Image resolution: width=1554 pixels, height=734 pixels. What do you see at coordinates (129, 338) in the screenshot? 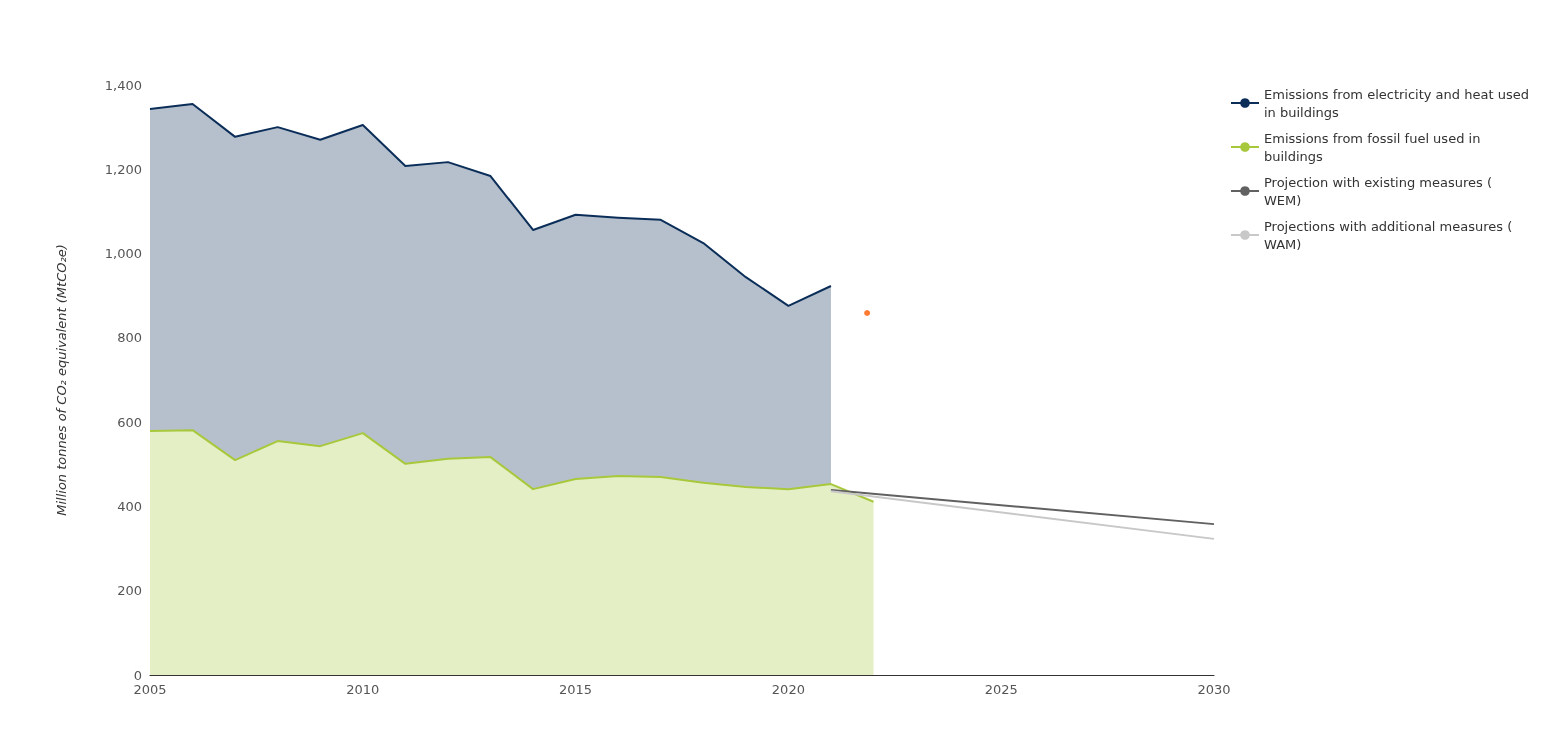
I see `y-tick-label: 800` at bounding box center [129, 338].